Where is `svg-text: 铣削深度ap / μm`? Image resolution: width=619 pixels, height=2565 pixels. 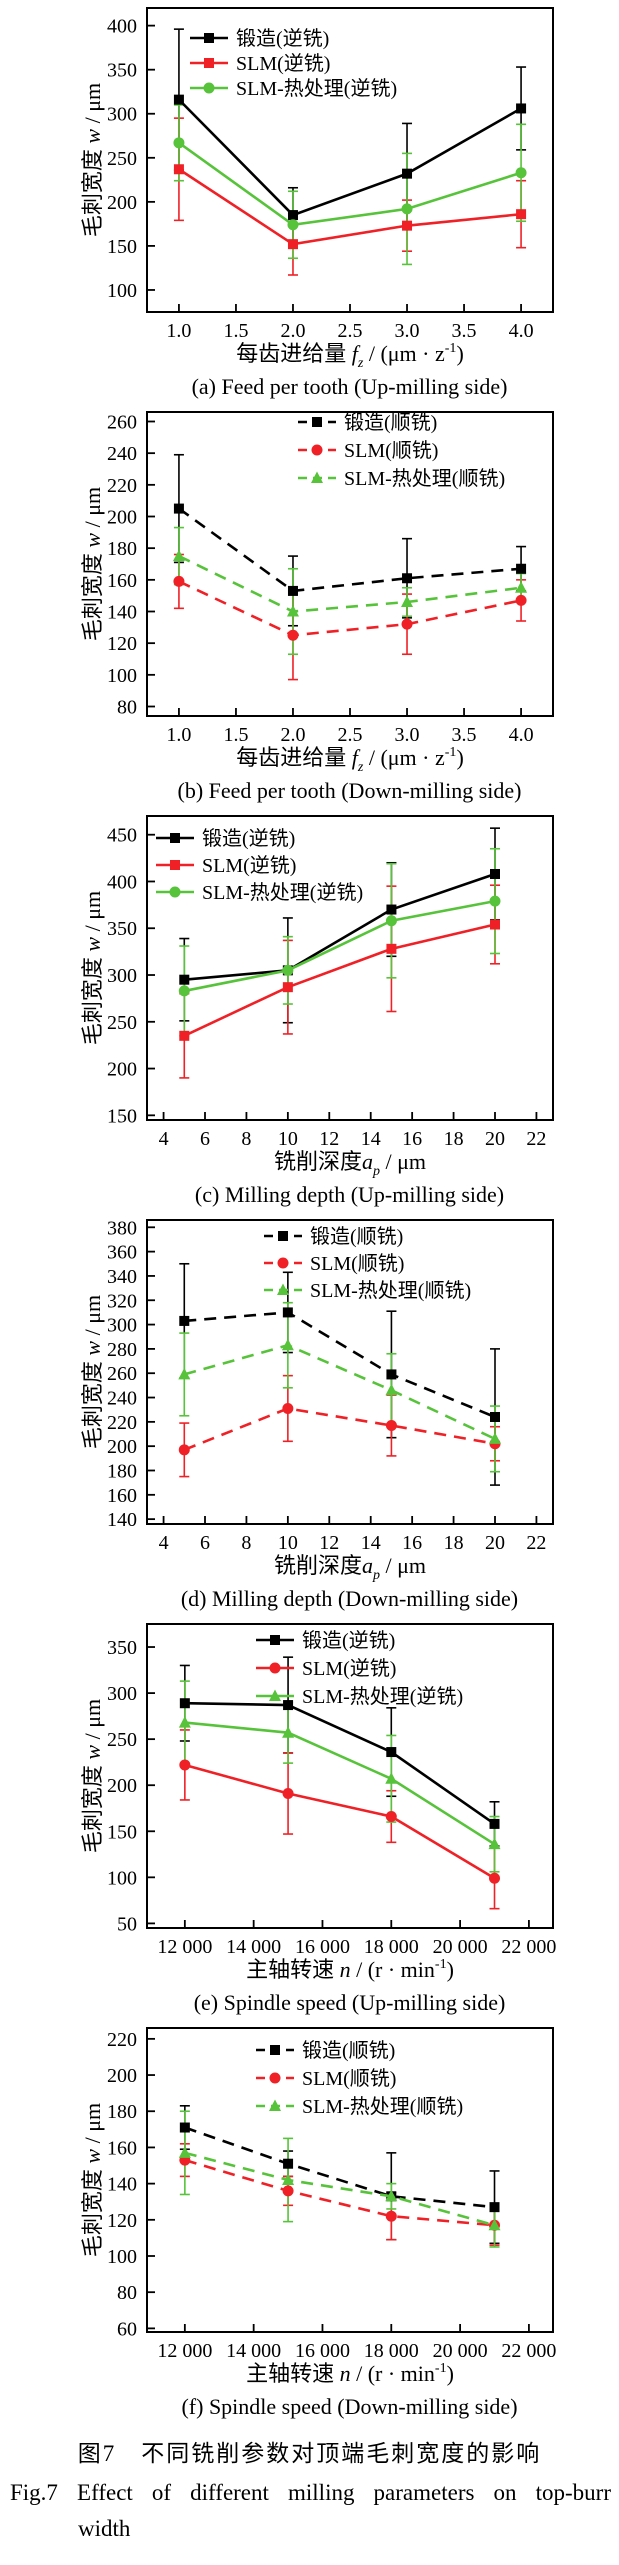 svg-text: 铣削深度ap / μm is located at coordinates (350, 1568).